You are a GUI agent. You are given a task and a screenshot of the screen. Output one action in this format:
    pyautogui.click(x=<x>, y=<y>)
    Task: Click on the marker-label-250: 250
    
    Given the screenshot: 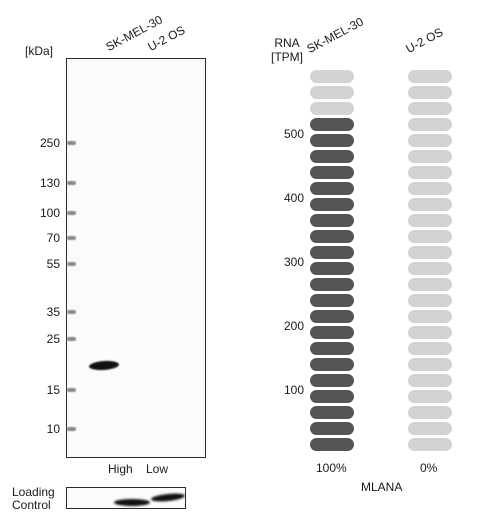 What is the action you would take?
    pyautogui.click(x=49, y=143)
    